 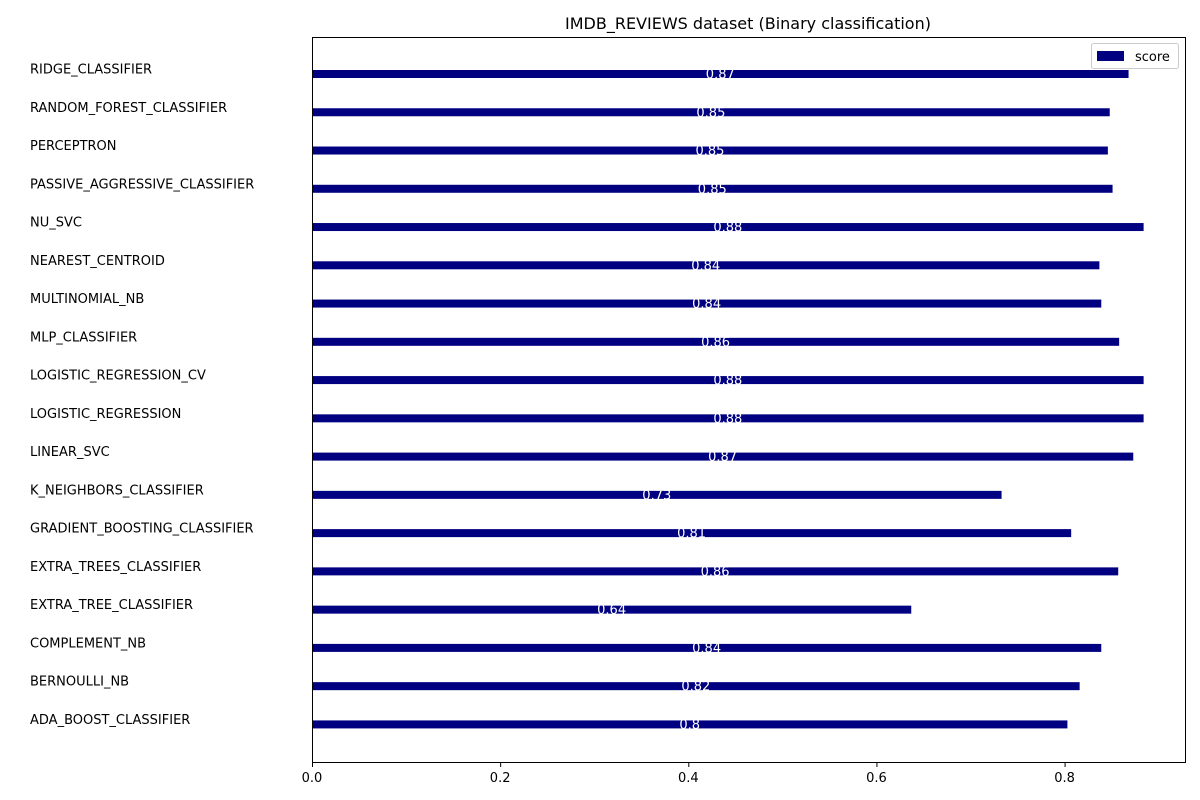 I want to click on bar-logistic-regression, so click(x=728, y=418).